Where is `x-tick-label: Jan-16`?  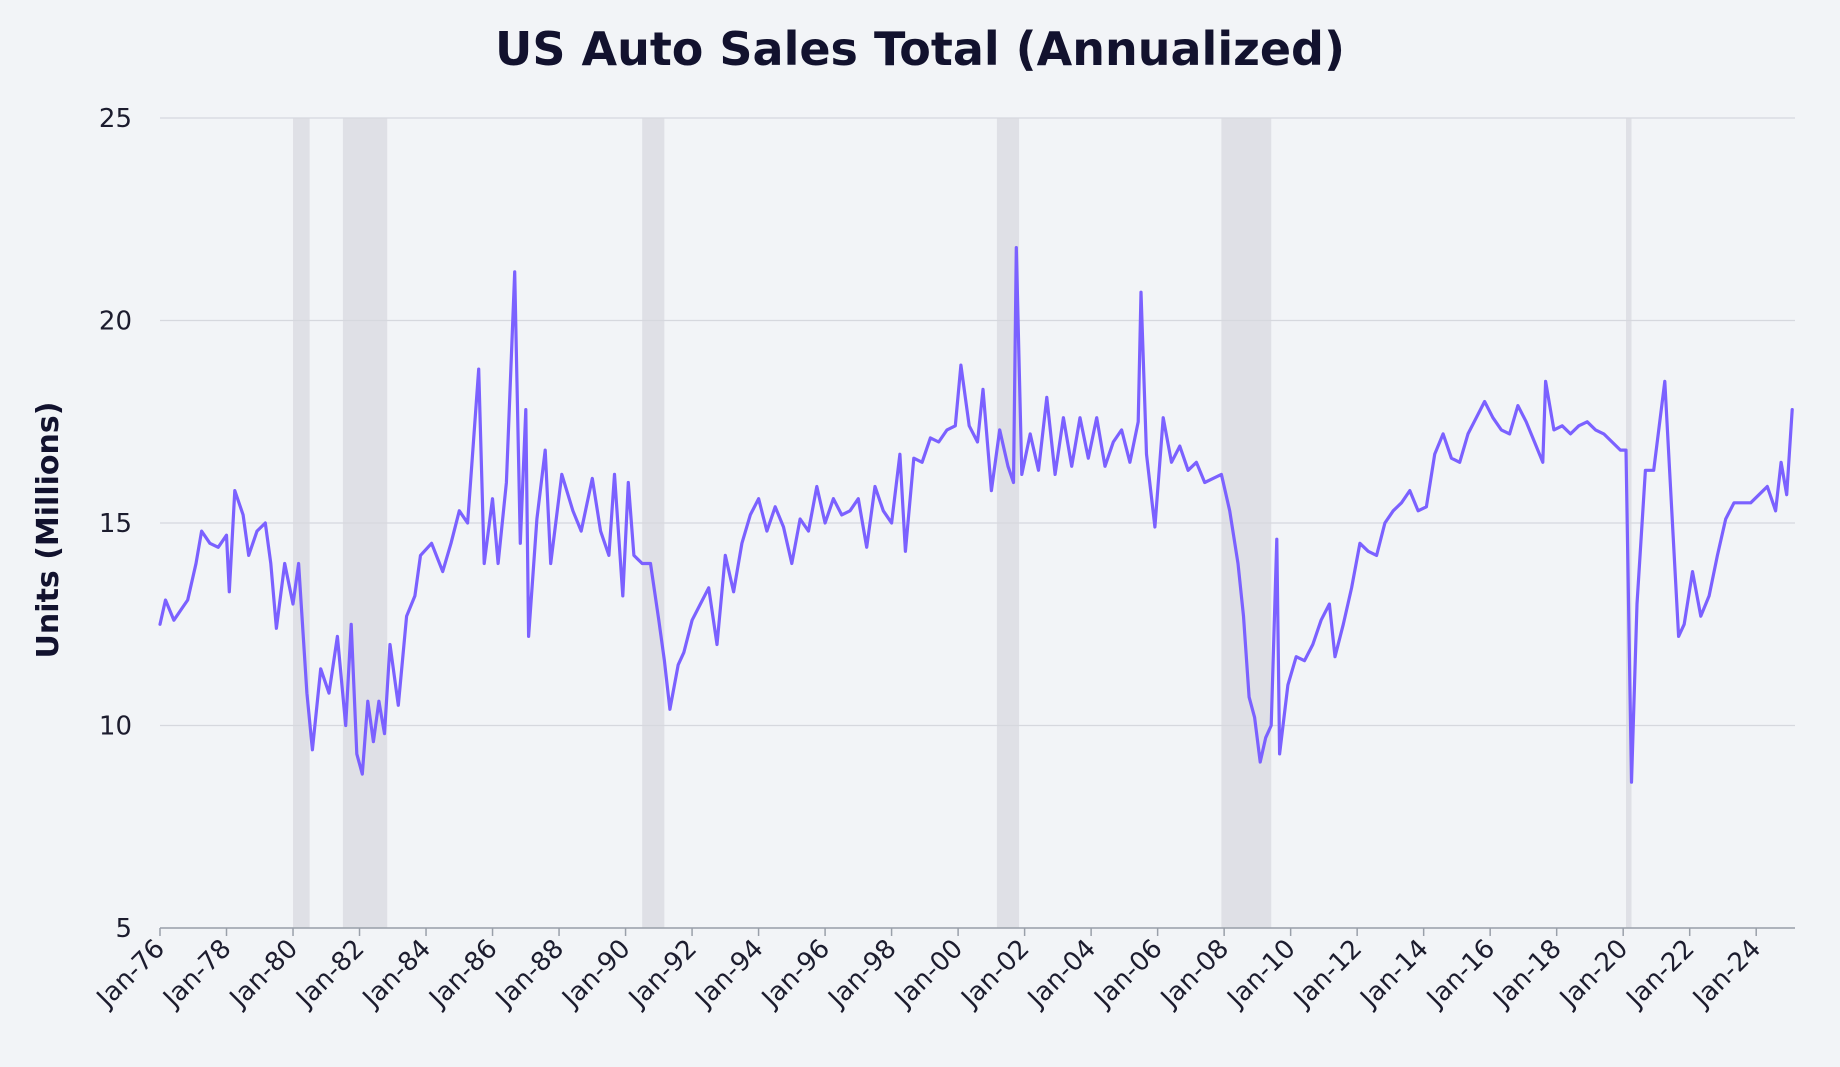 x-tick-label: Jan-16 is located at coordinates (1460, 974).